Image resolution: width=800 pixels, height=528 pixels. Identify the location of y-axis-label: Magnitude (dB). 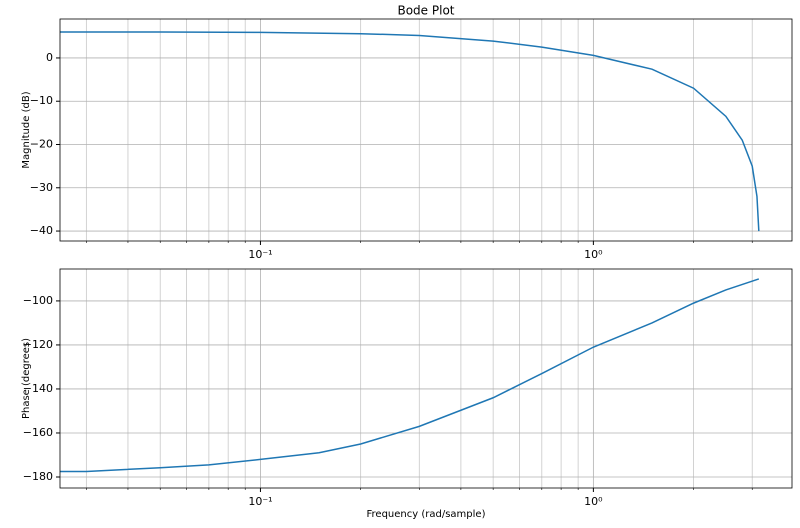
(26, 129).